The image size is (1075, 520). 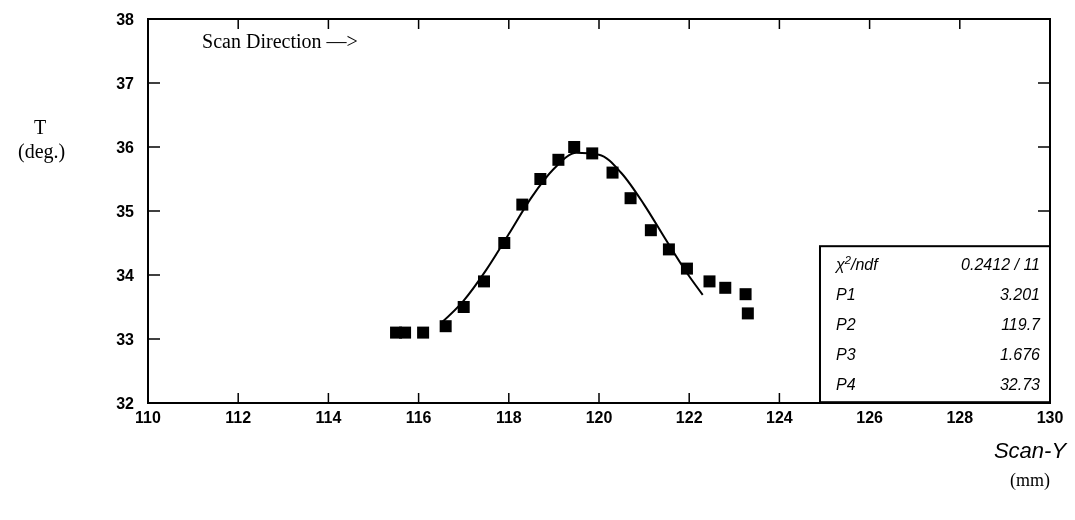 What do you see at coordinates (418, 417) in the screenshot?
I see `x-tick-label: 116` at bounding box center [418, 417].